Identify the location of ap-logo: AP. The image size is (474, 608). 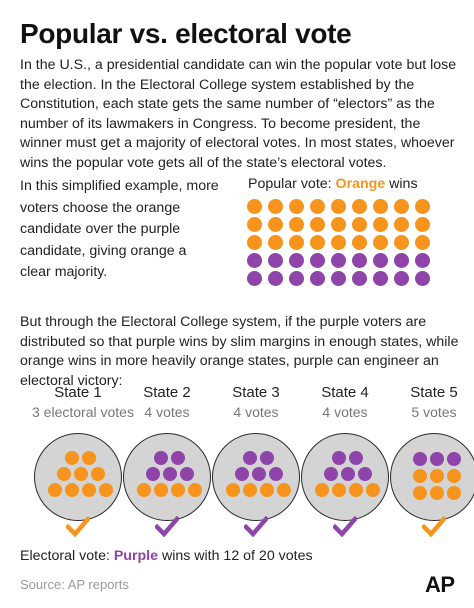
(440, 584).